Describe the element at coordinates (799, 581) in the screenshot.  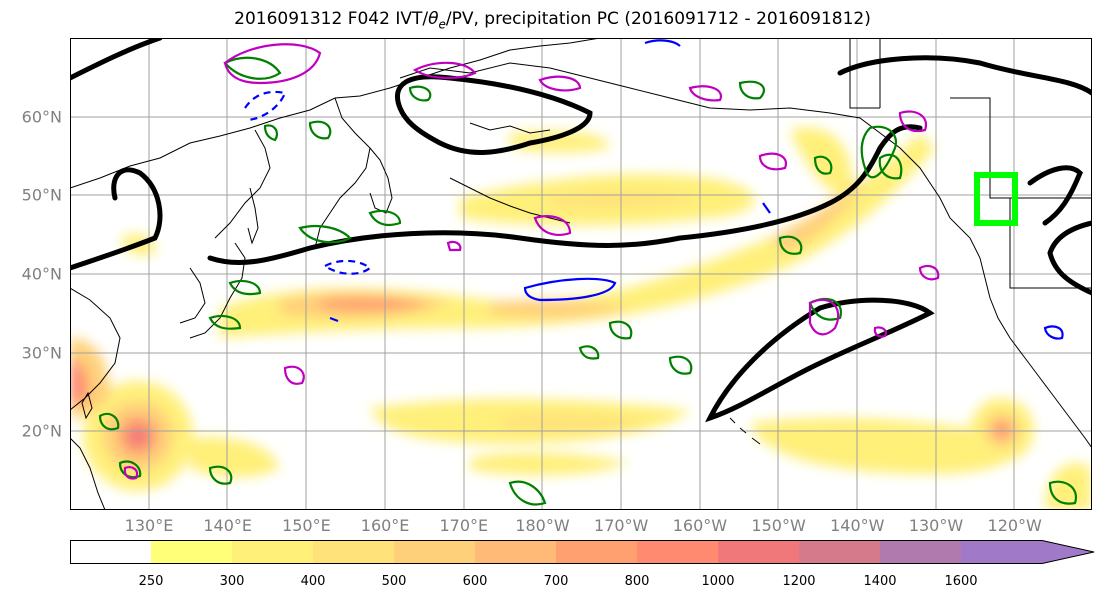
I see `colorbar-tick-label: 1200` at that location.